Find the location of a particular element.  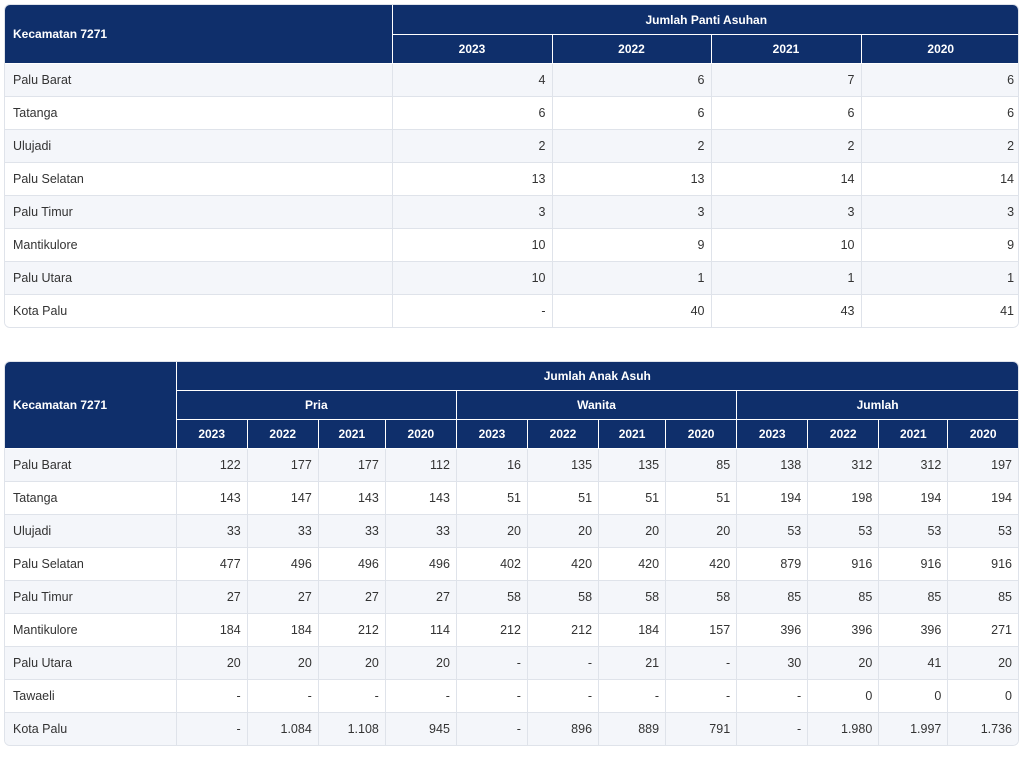

value-cell: 1.980 is located at coordinates (843, 728).